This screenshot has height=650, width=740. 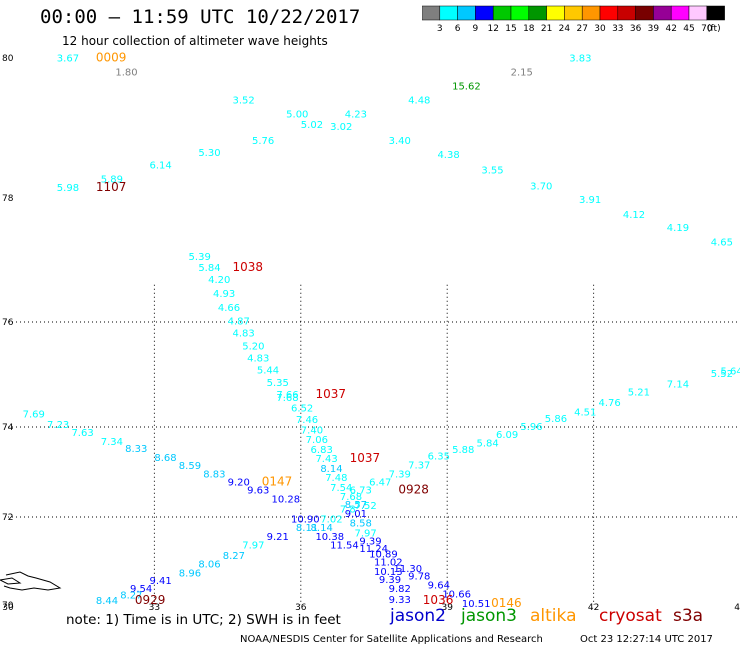 I want to click on wave-height-label: 3.83, so click(x=580, y=59).